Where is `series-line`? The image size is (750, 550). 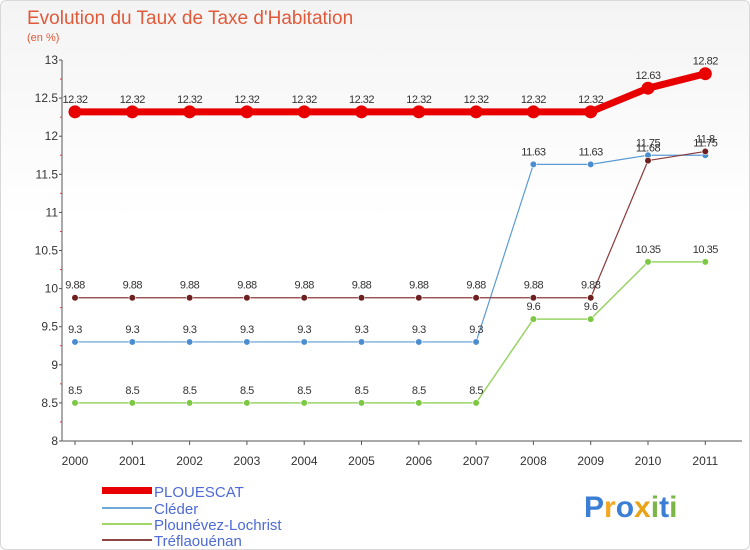 series-line is located at coordinates (391, 93).